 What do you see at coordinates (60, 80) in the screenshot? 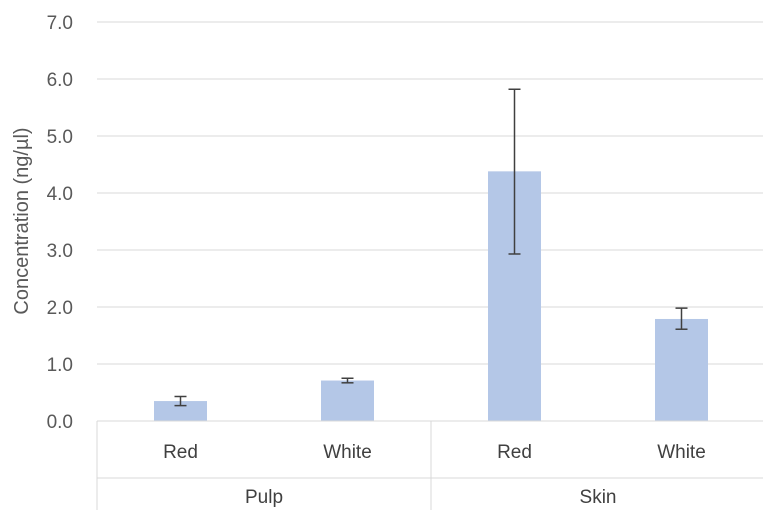
I see `y-tick-label: 6.0` at bounding box center [60, 80].